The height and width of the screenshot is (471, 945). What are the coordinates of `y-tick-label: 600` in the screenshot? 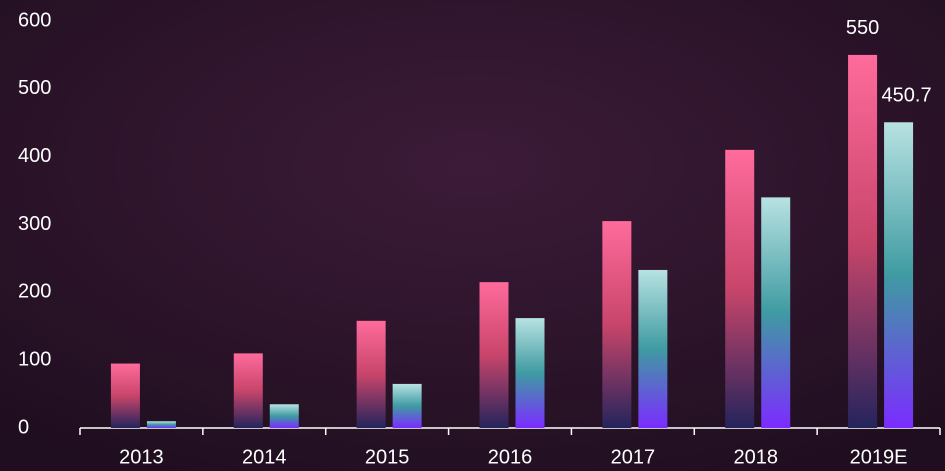 It's located at (34, 20).